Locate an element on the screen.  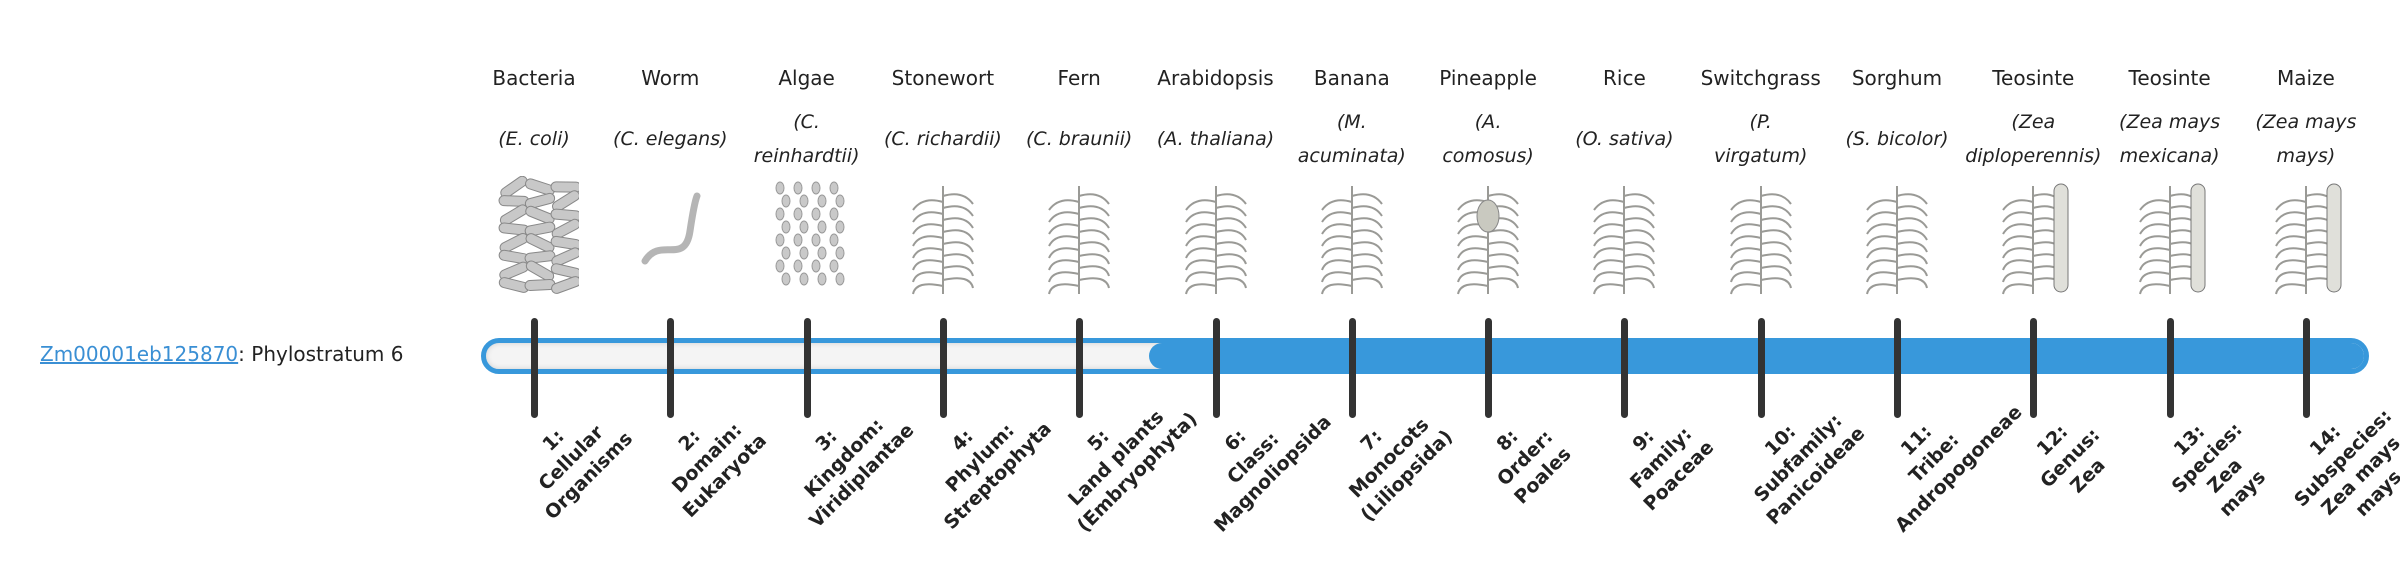
stratum-label: 13: Species: Zea mays is located at coordinates (2216, 467).